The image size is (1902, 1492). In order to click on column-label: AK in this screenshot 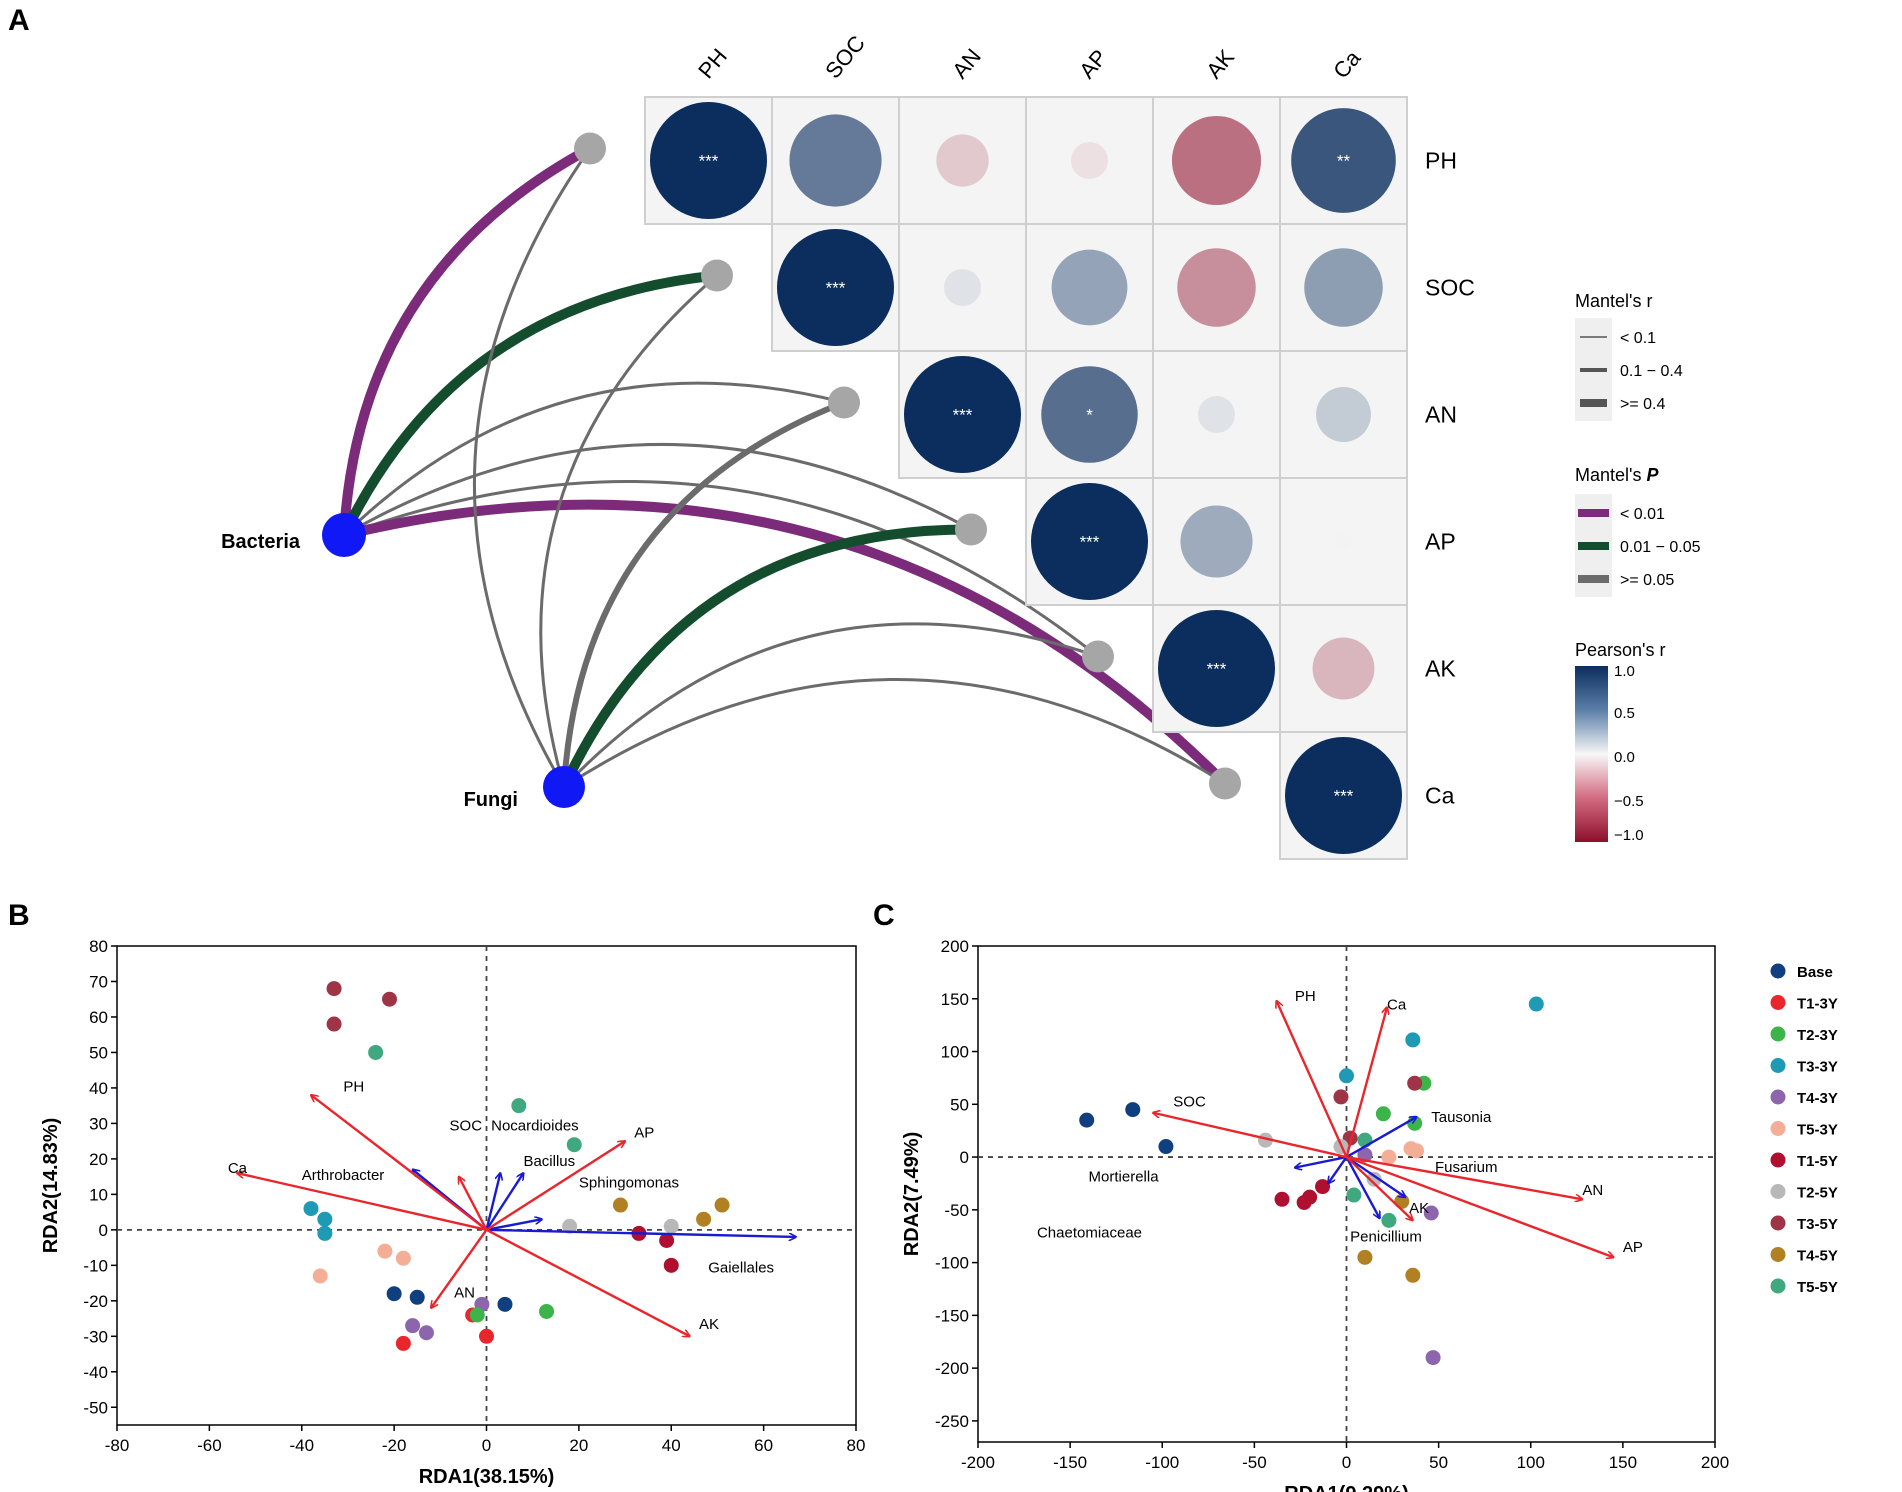, I will do `click(1220, 63)`.